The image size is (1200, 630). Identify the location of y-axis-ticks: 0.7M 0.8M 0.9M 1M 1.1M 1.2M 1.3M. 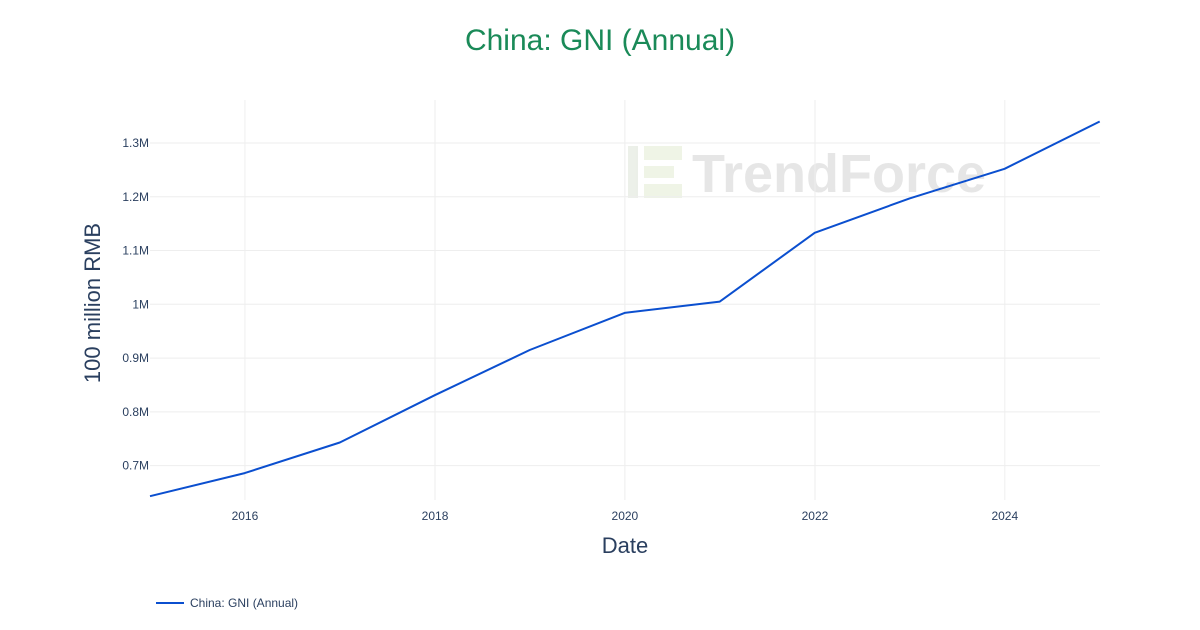
(135, 304).